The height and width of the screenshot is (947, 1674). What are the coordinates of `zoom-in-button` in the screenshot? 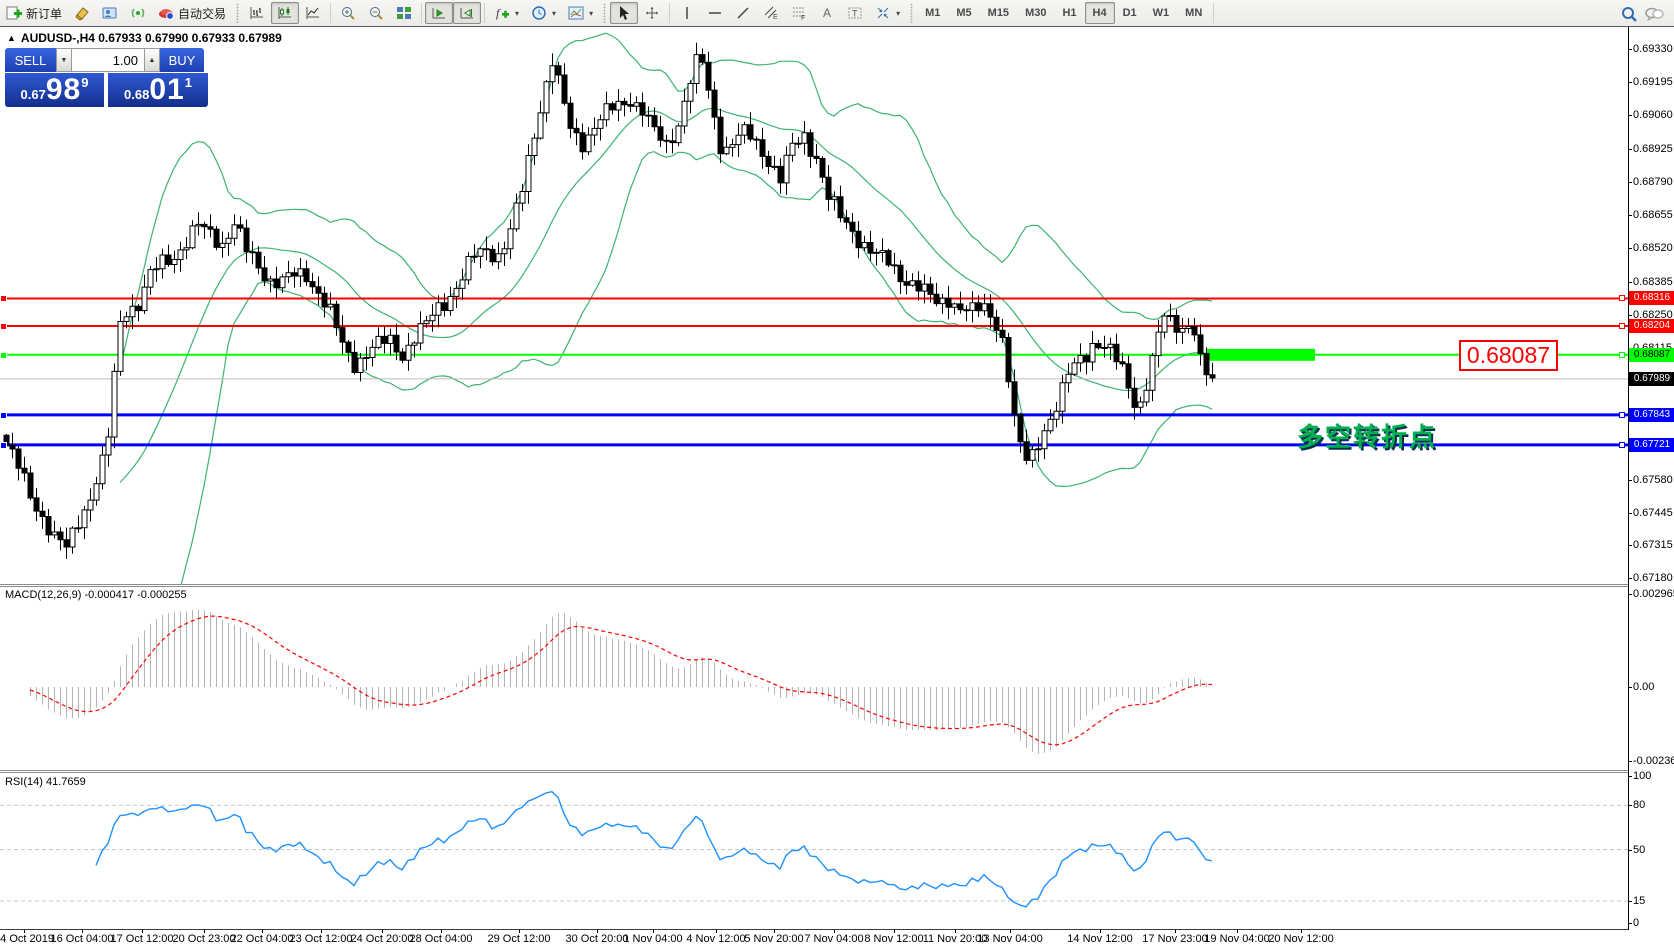 It's located at (348, 13).